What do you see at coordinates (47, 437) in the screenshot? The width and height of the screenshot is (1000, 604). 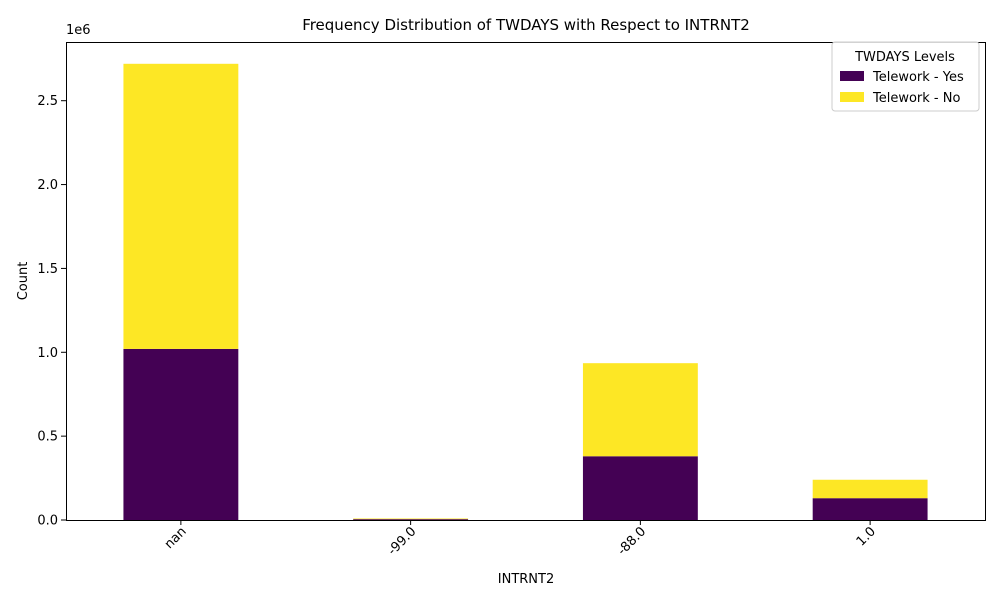 I see `y-tick-label: 0.5` at bounding box center [47, 437].